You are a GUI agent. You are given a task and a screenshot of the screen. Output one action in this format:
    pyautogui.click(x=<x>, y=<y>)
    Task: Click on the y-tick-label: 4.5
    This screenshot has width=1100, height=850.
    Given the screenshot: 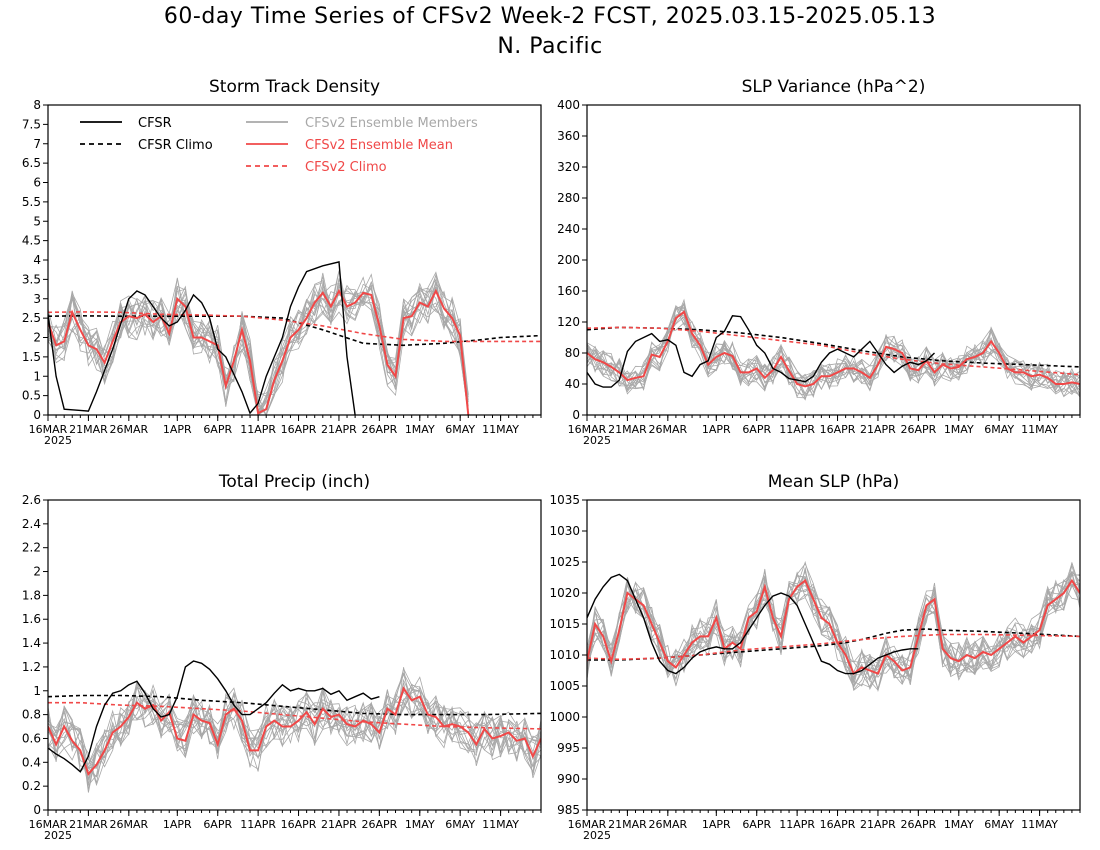 What is the action you would take?
    pyautogui.click(x=31, y=241)
    